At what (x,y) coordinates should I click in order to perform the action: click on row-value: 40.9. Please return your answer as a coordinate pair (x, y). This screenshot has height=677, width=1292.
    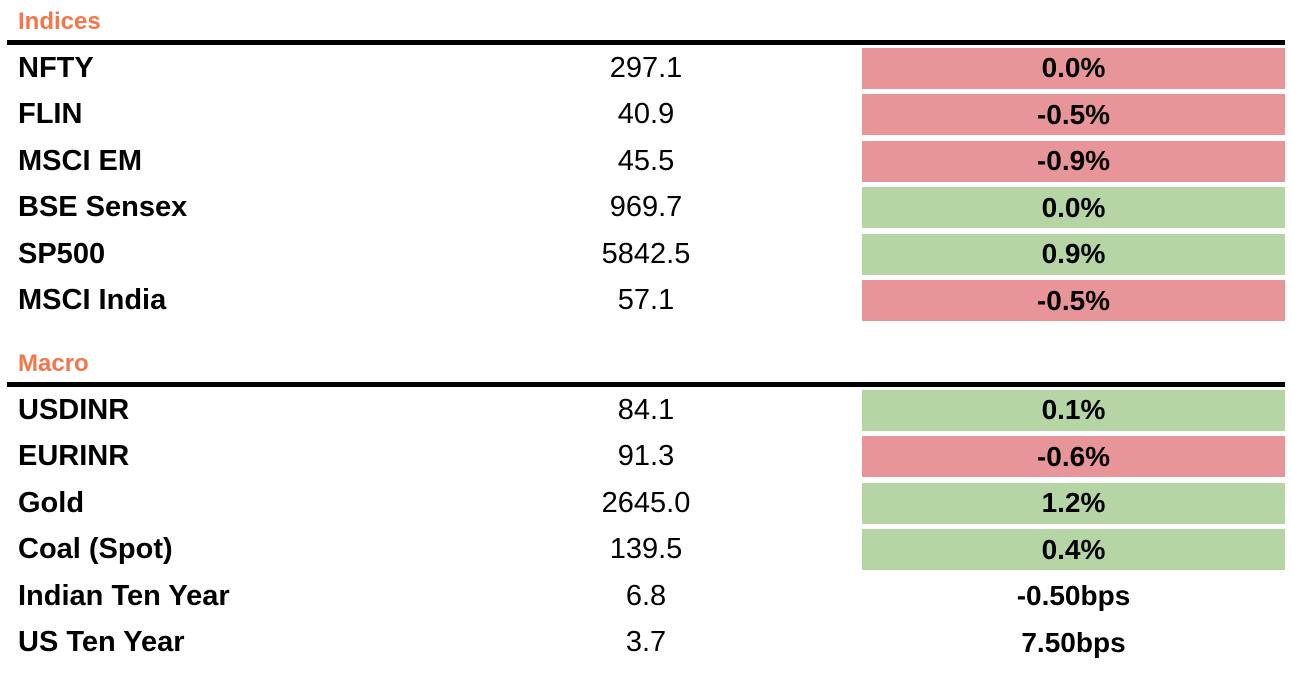
    Looking at the image, I should click on (646, 114).